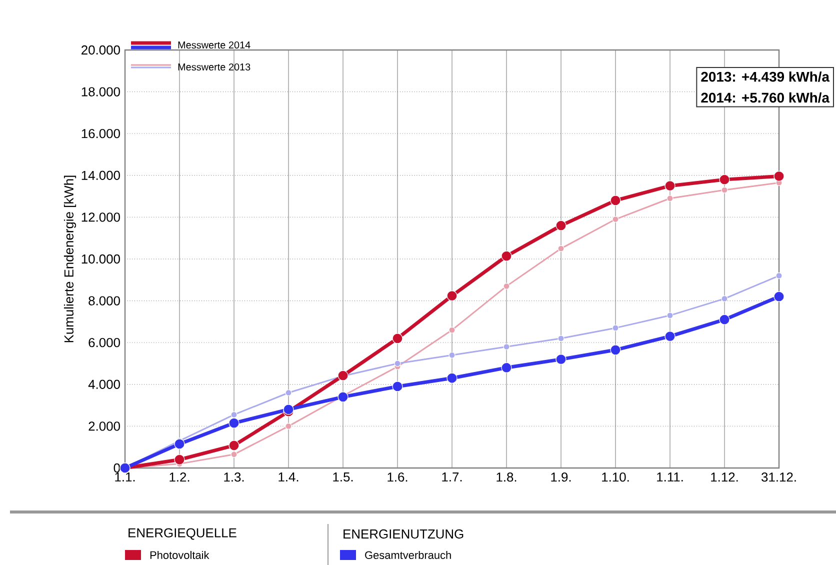  What do you see at coordinates (180, 555) in the screenshot?
I see `legend-label: Photovoltaik` at bounding box center [180, 555].